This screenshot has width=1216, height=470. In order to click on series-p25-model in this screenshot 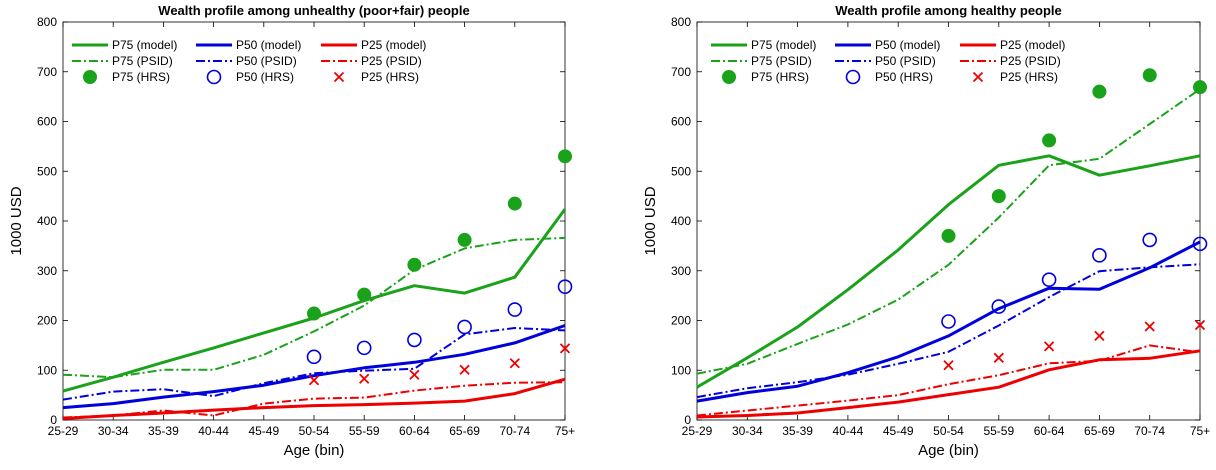, I will do `click(948, 384)`.